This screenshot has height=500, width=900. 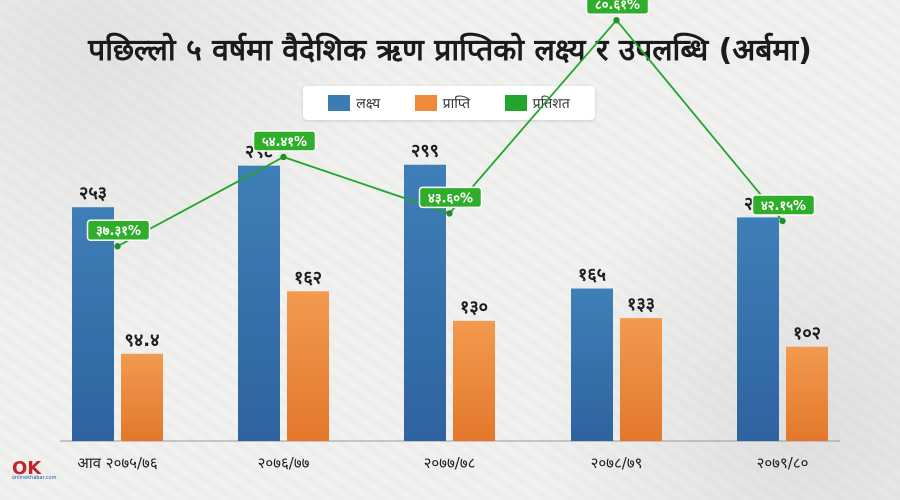 I want to click on bar-label-target: २९९, so click(x=425, y=151).